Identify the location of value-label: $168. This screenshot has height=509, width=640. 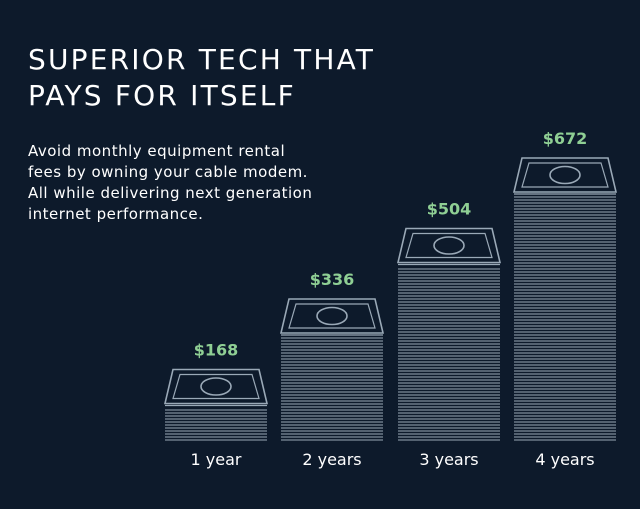
(216, 350).